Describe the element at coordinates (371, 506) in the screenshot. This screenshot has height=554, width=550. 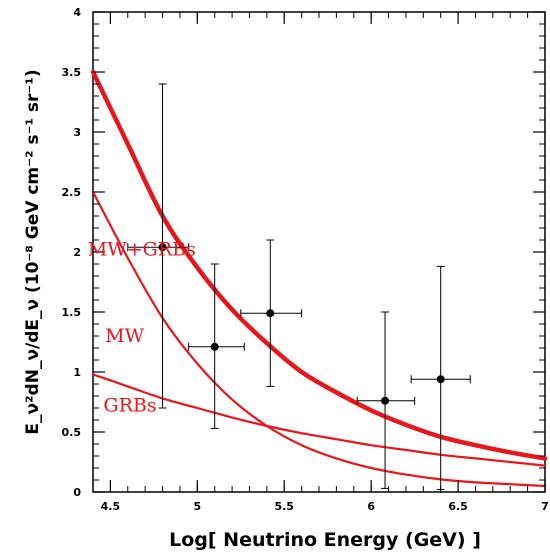
I see `x-tick-label: 6` at that location.